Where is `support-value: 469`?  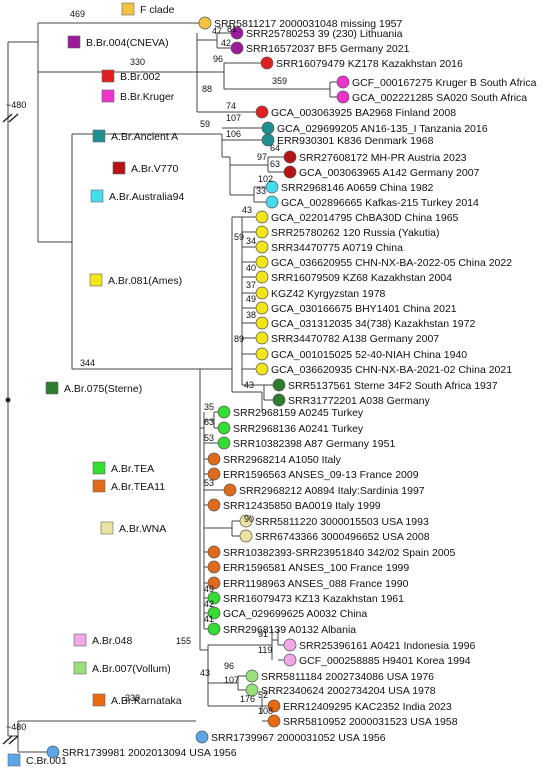
support-value: 469 is located at coordinates (77, 14).